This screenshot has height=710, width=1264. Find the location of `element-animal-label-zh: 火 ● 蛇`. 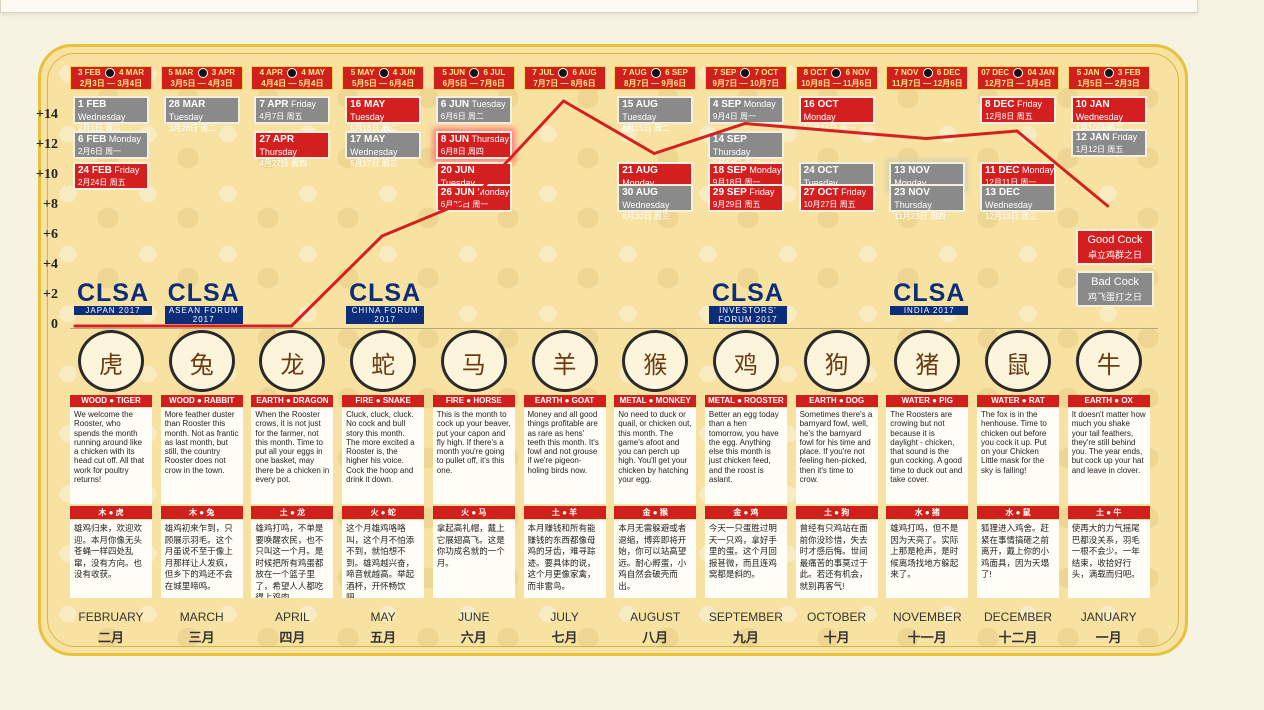

element-animal-label-zh: 火 ● 蛇 is located at coordinates (383, 512).